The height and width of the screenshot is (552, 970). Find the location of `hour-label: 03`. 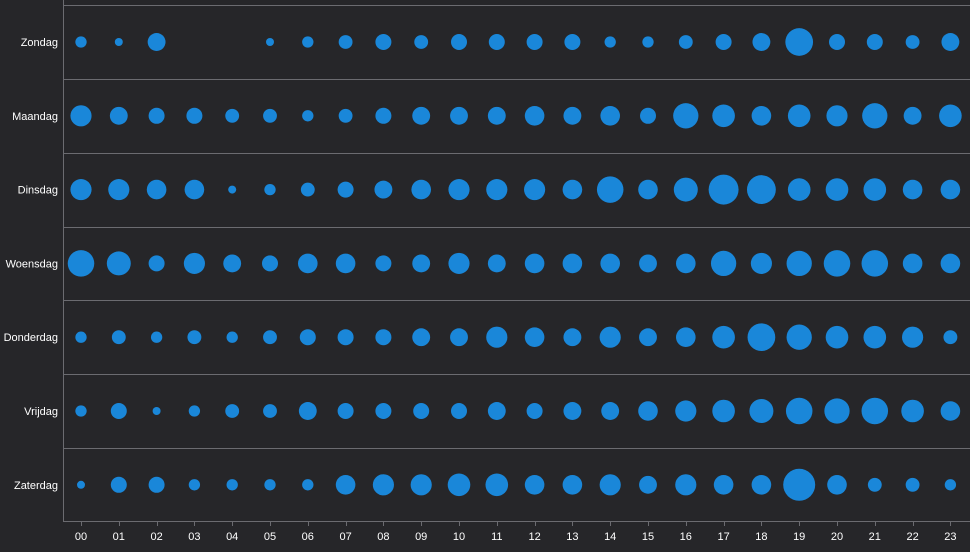

hour-label: 03 is located at coordinates (194, 537).